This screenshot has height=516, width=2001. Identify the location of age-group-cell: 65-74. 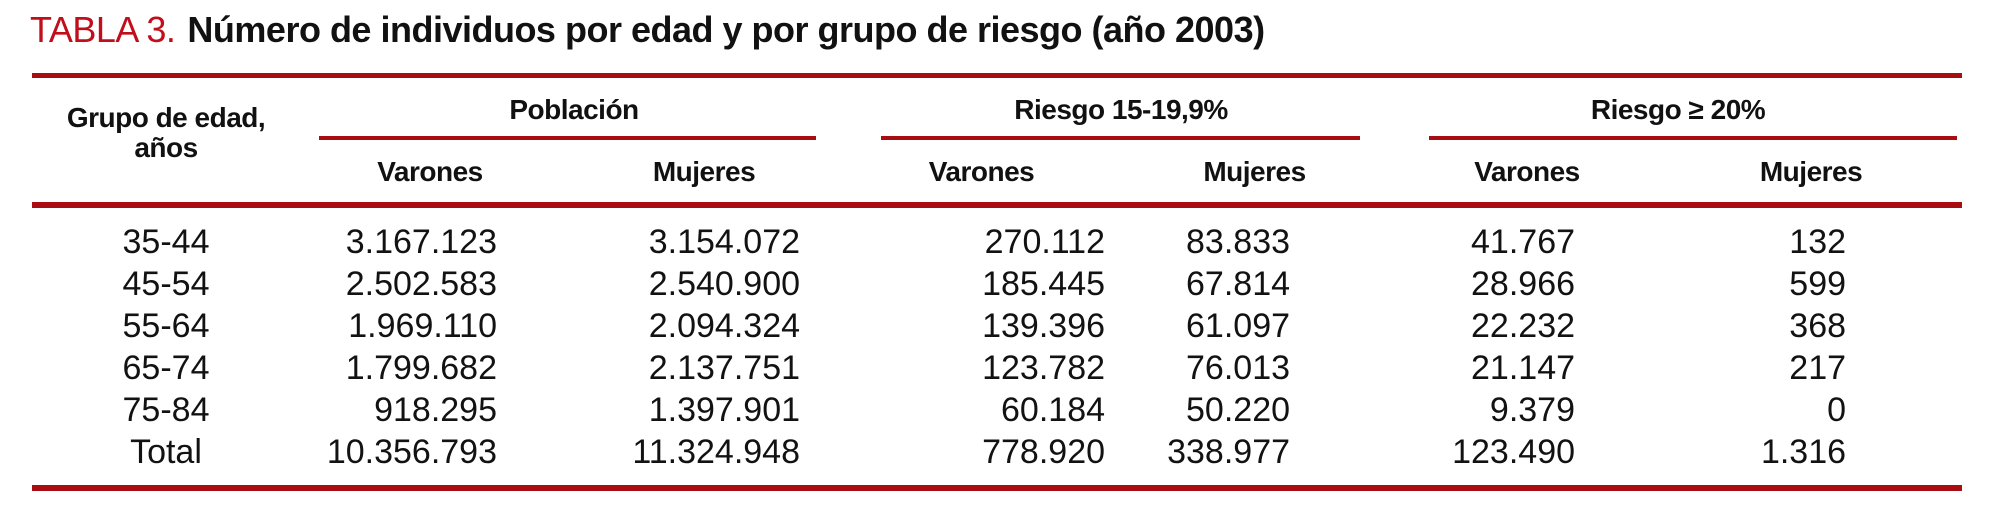
(166, 367).